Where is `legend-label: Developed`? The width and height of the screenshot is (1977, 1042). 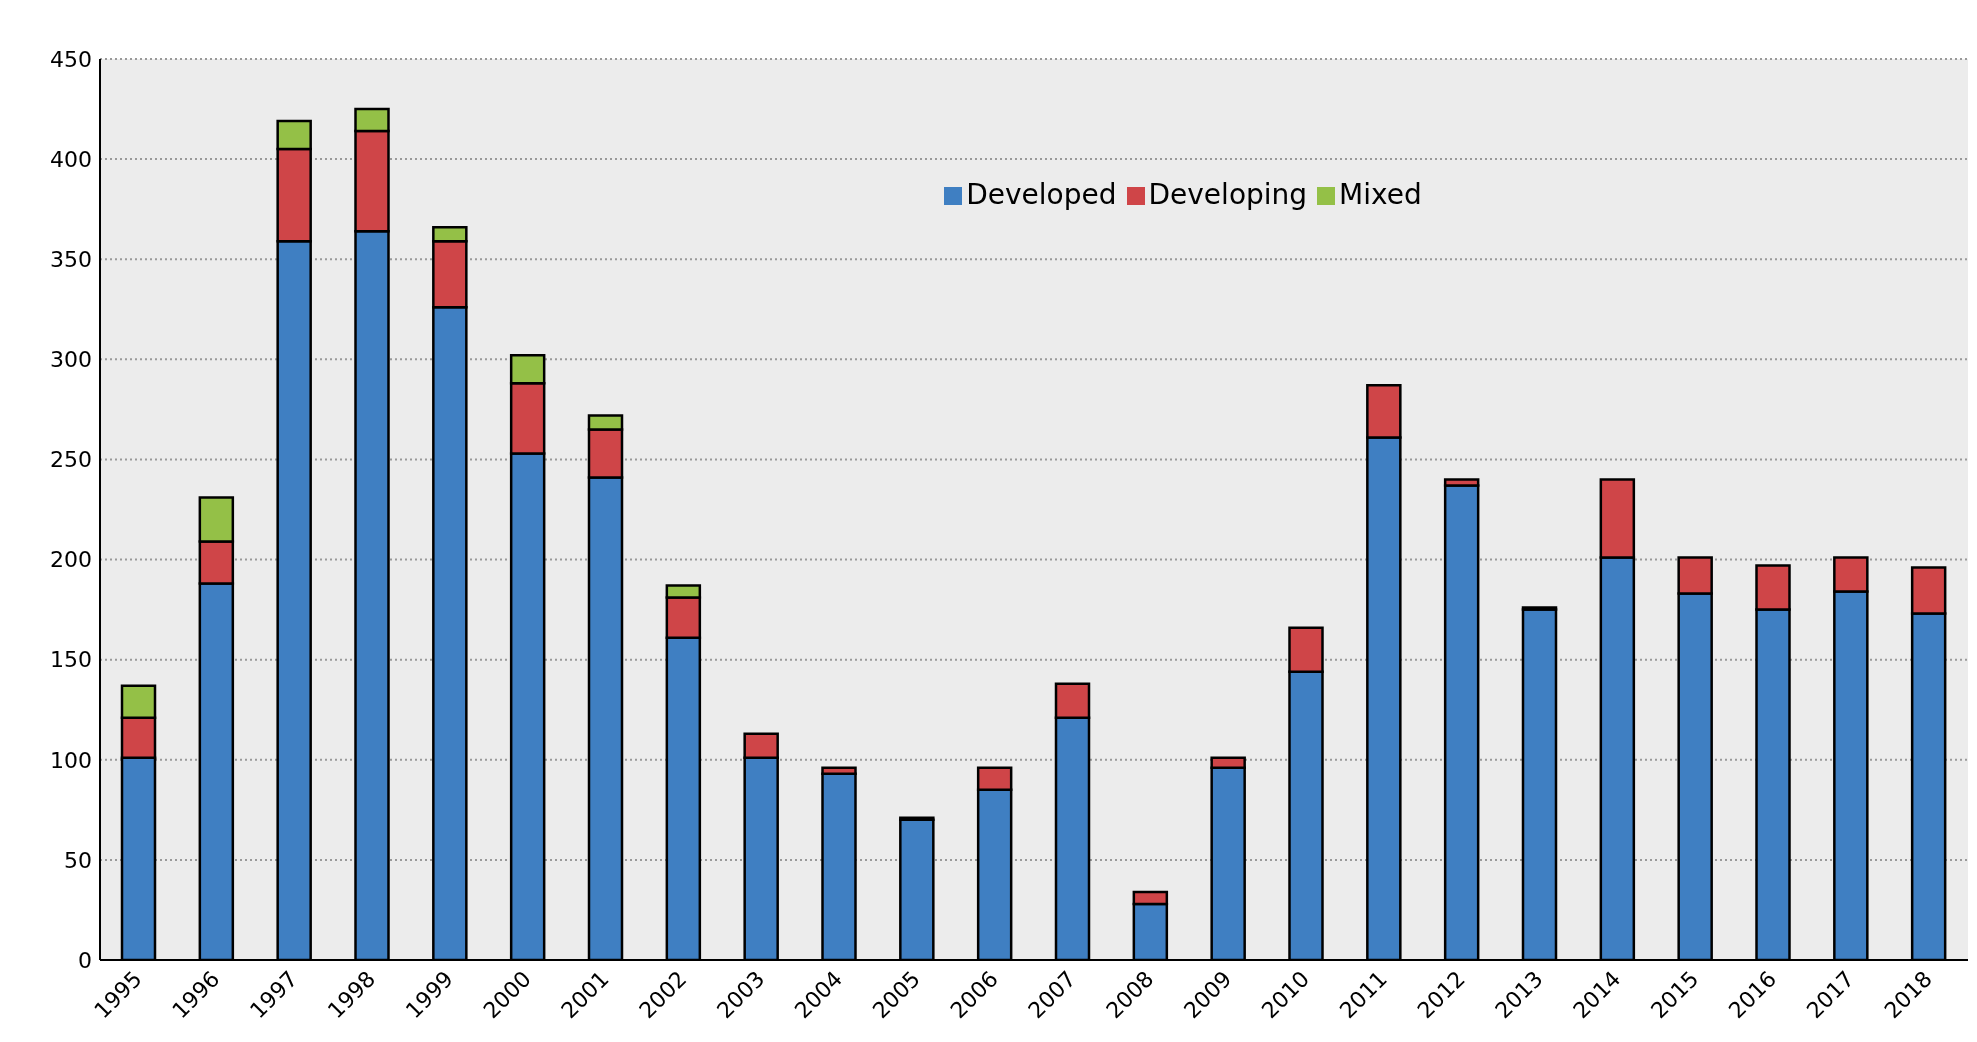 legend-label: Developed is located at coordinates (1041, 194).